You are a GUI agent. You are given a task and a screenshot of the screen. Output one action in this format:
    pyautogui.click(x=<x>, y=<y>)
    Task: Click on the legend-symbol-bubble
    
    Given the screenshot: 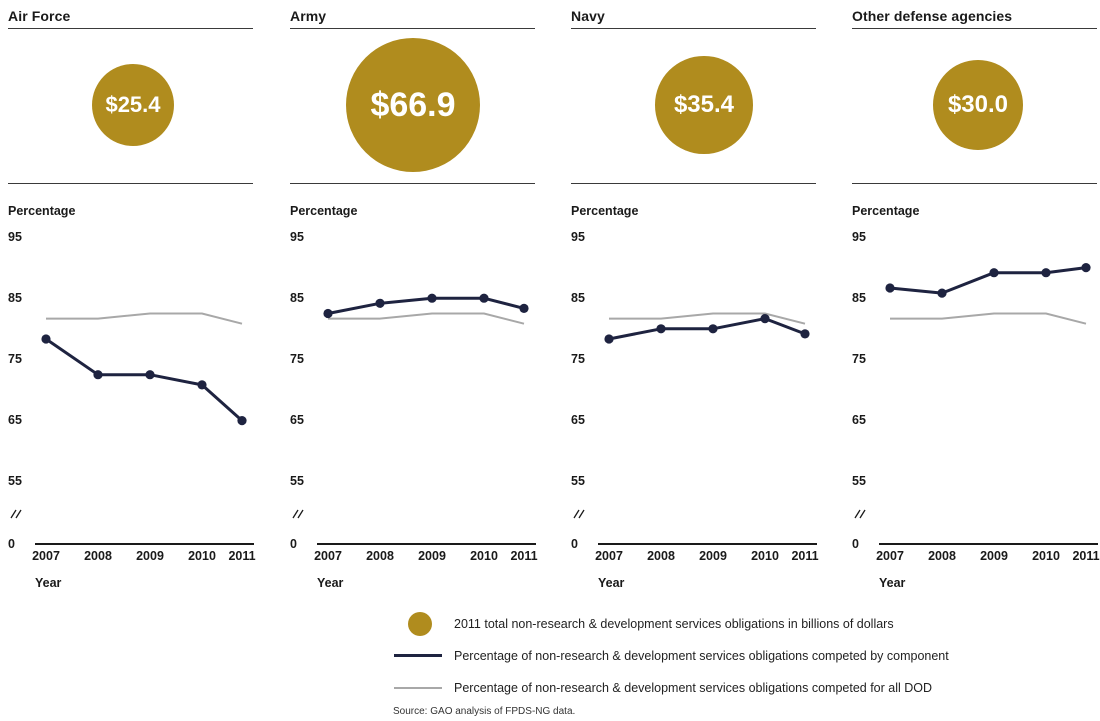 What is the action you would take?
    pyautogui.click(x=422, y=624)
    